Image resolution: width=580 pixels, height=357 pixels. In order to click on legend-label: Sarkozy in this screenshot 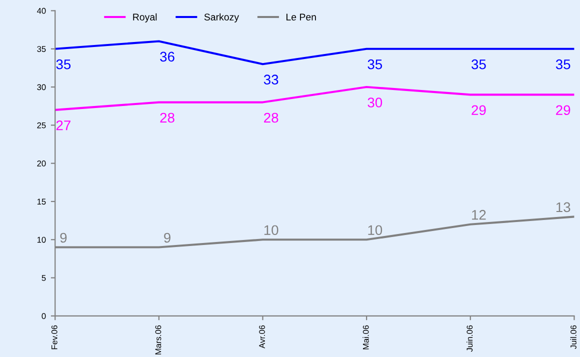, I will do `click(222, 17)`.